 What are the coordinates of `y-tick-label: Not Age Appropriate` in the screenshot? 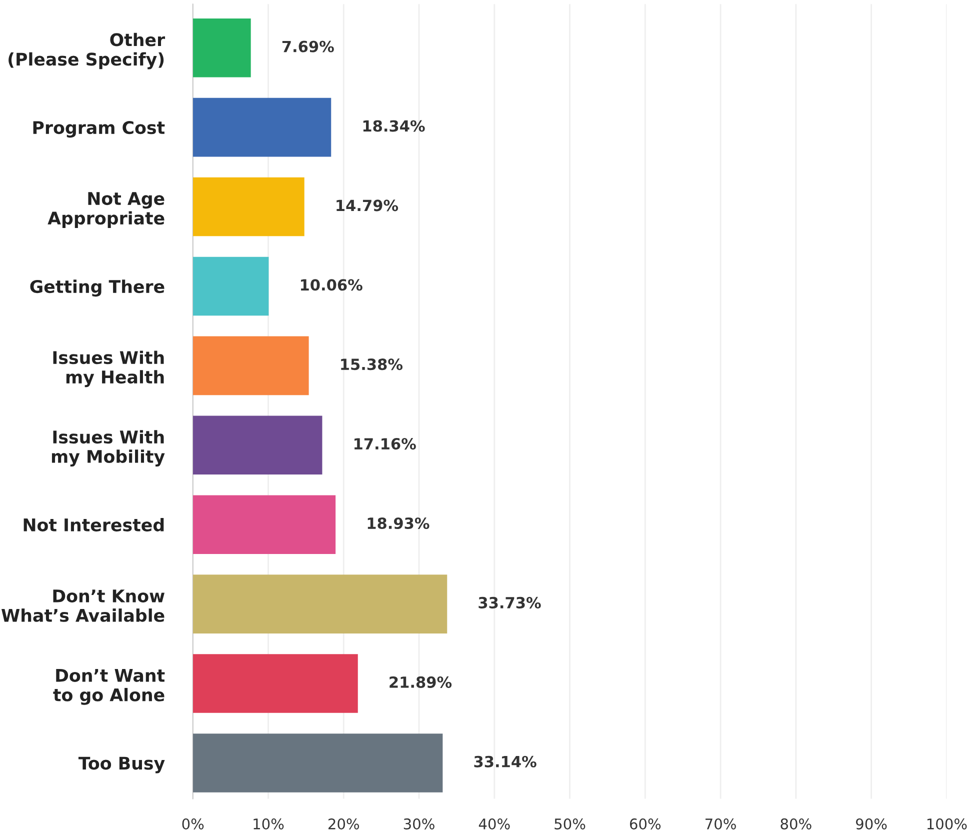 It's located at (106, 210).